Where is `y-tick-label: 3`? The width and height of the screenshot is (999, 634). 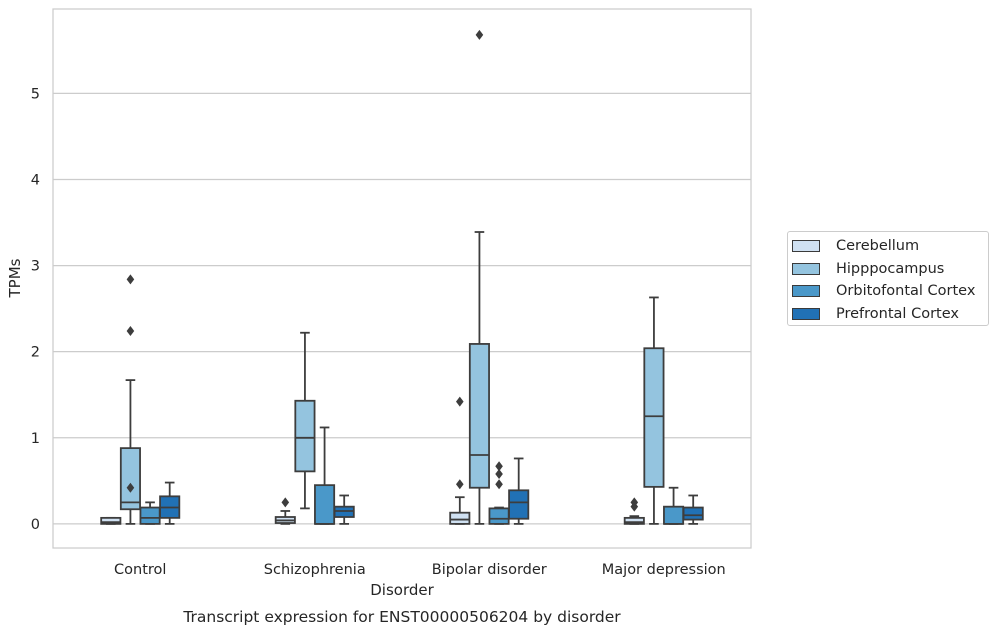 y-tick-label: 3 is located at coordinates (35, 267).